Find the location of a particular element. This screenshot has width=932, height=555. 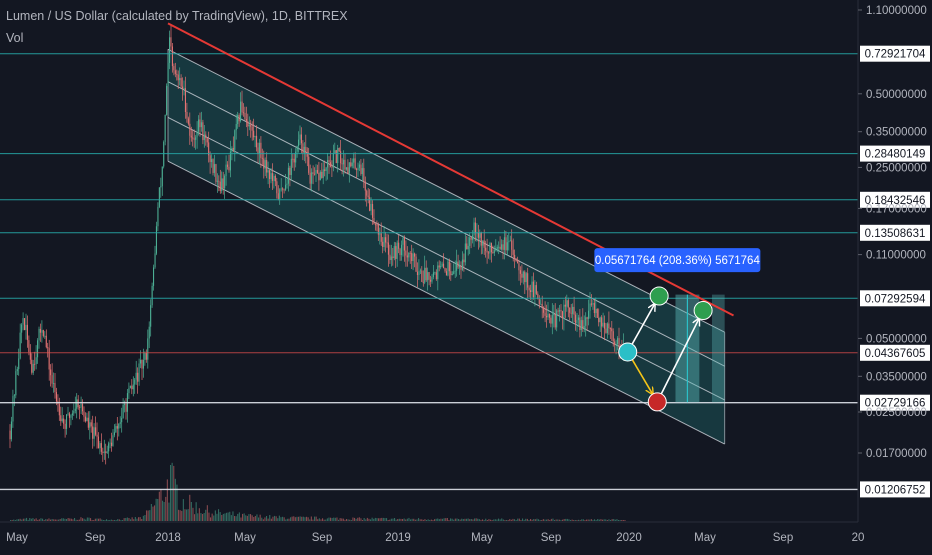

time-axis: May Sep 2018 May Sep 2019 May Sep 2020 May Sep 20 is located at coordinates (432, 532).